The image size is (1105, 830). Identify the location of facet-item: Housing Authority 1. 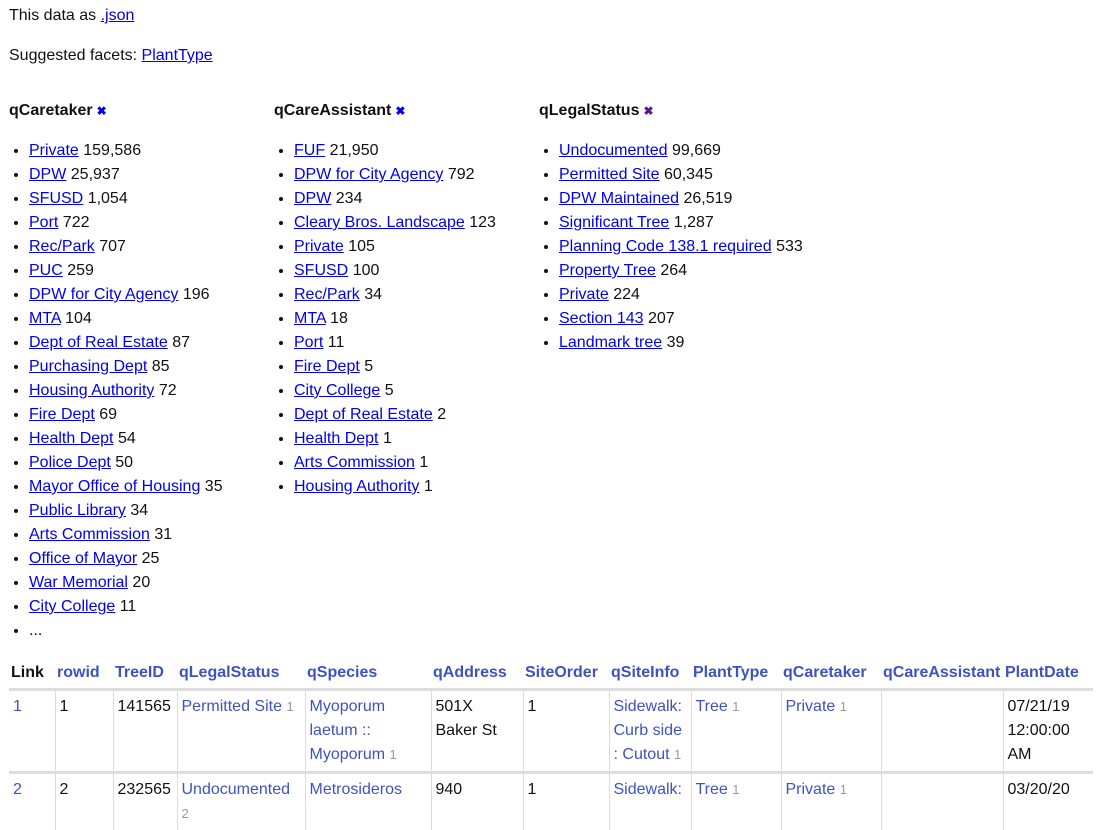
(416, 487).